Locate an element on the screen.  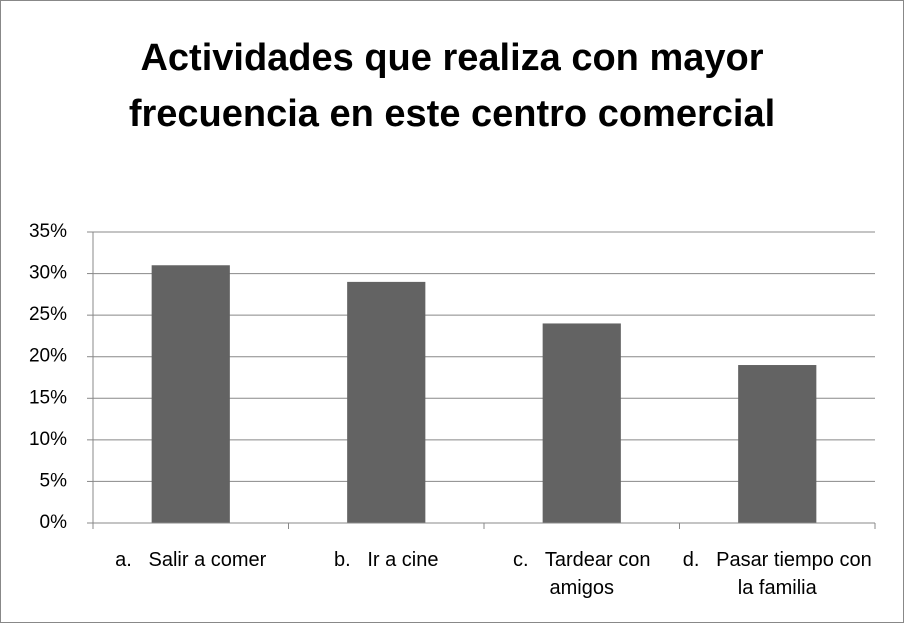
y-tick-label: 30% is located at coordinates (48, 273).